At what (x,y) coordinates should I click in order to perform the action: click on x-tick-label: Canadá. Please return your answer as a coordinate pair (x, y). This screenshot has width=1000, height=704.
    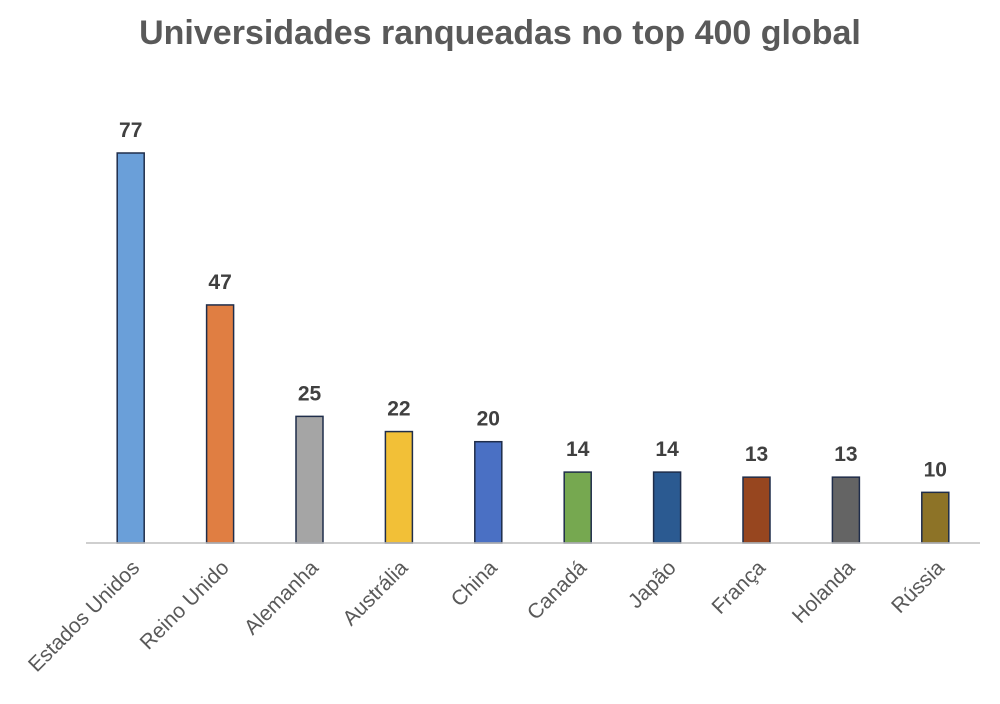
    Looking at the image, I should click on (557, 590).